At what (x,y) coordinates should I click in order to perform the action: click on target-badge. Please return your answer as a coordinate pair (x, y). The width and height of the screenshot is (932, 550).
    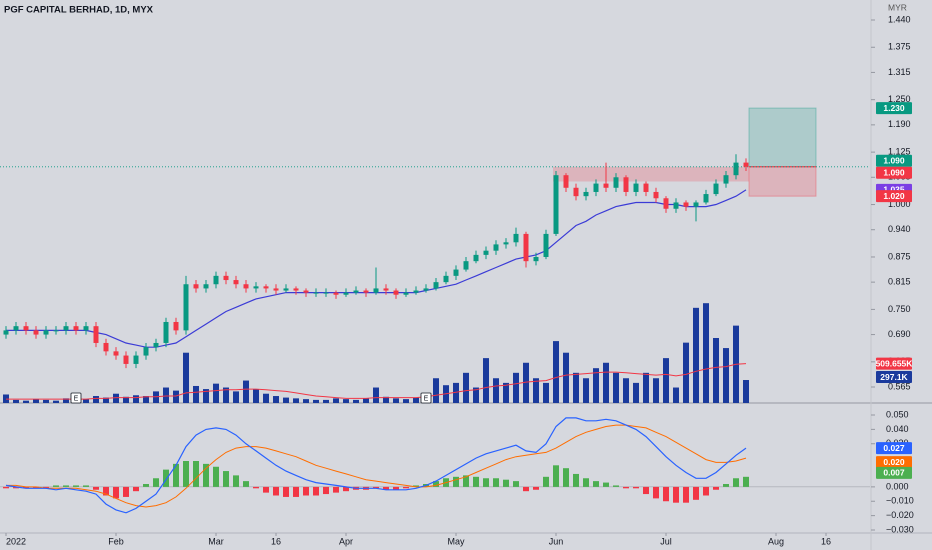
    Looking at the image, I should click on (894, 108).